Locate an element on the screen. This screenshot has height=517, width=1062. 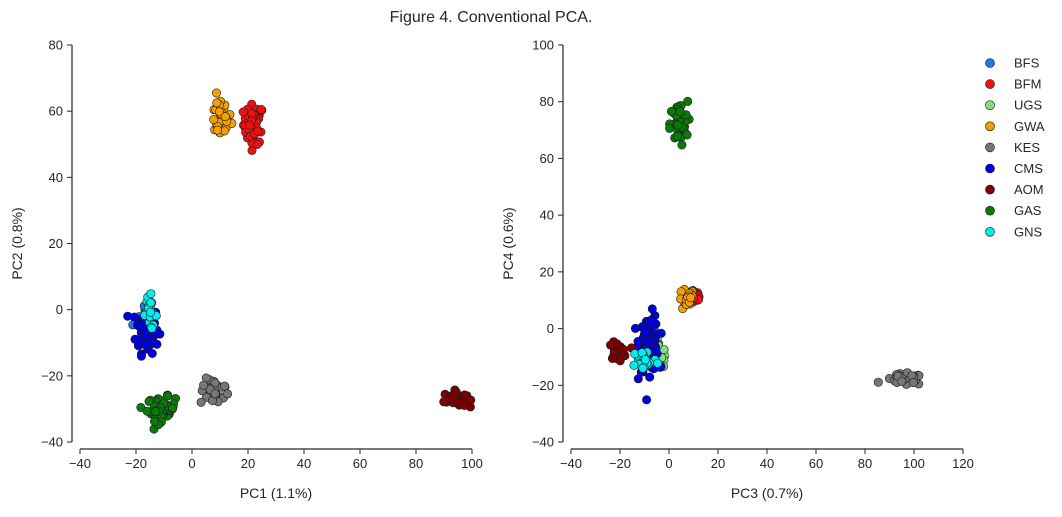
series-aom is located at coordinates (621, 351).